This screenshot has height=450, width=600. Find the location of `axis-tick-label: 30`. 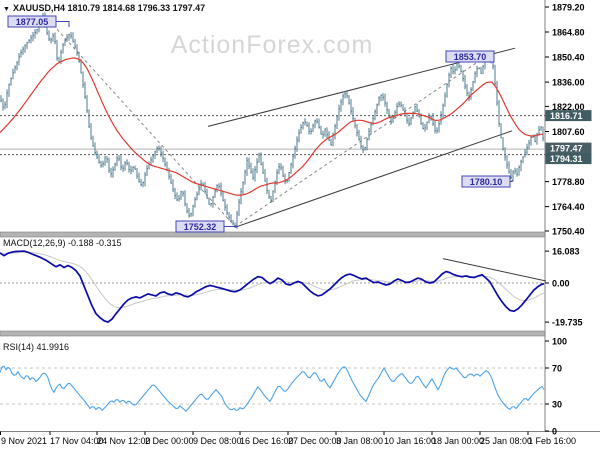

axis-tick-label: 30 is located at coordinates (557, 405).